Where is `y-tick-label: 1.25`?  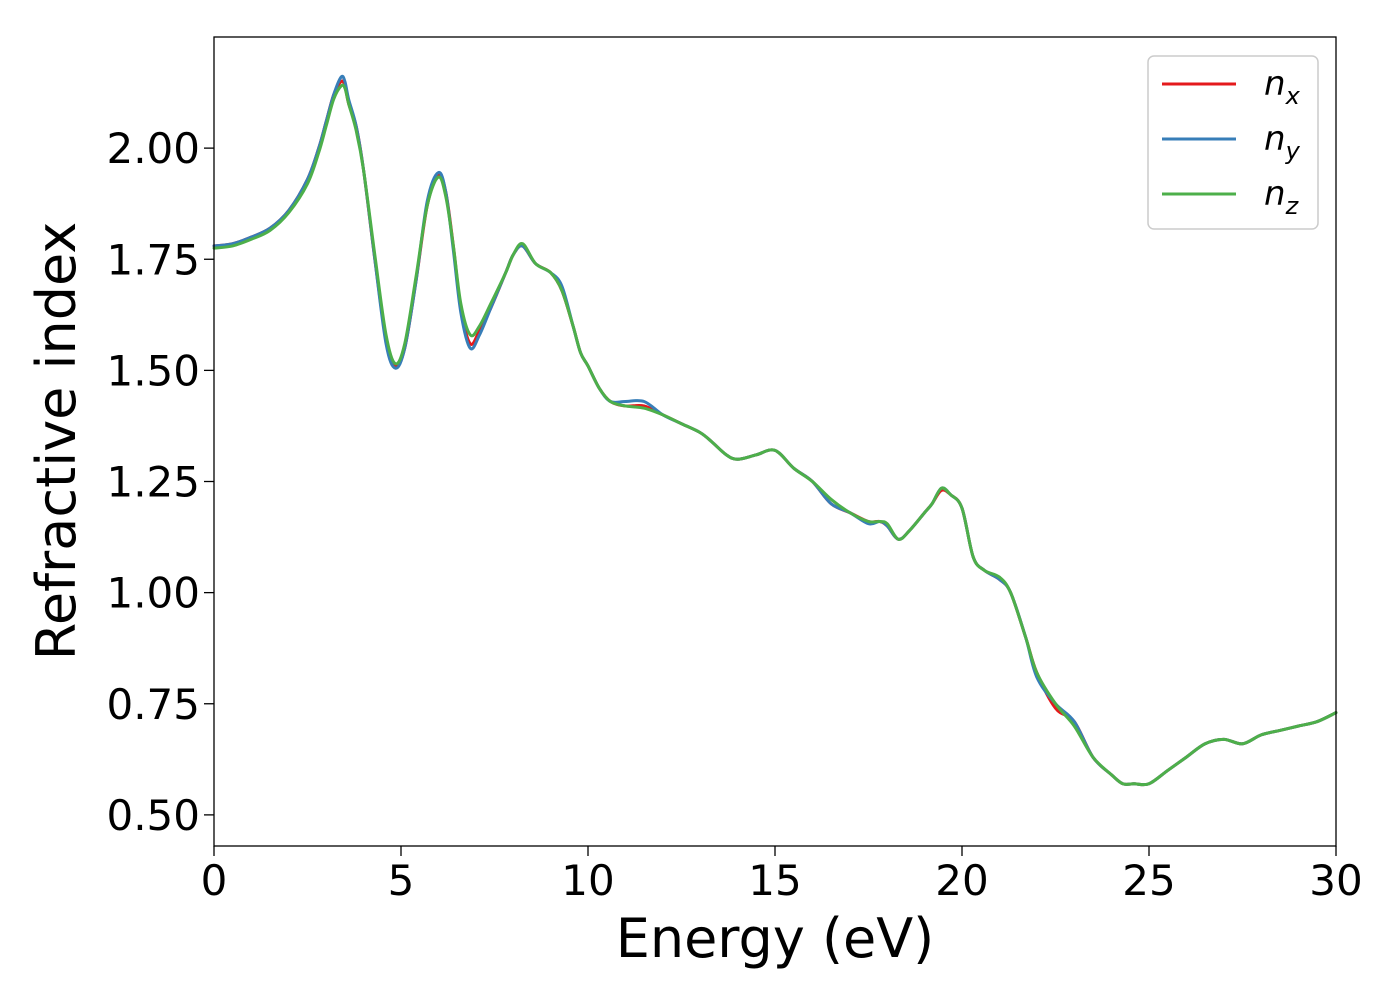
y-tick-label: 1.25 is located at coordinates (153, 482).